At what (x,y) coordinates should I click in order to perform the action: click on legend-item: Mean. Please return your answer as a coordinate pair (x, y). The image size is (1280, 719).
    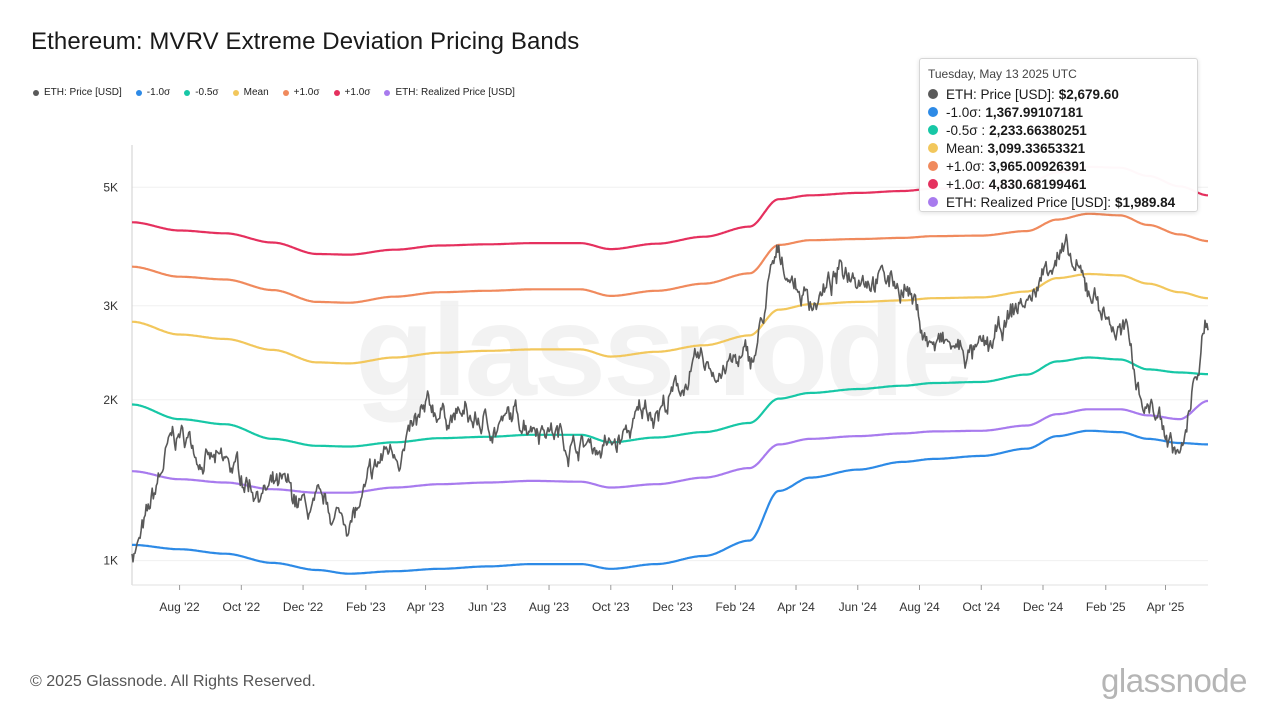
    Looking at the image, I should click on (250, 92).